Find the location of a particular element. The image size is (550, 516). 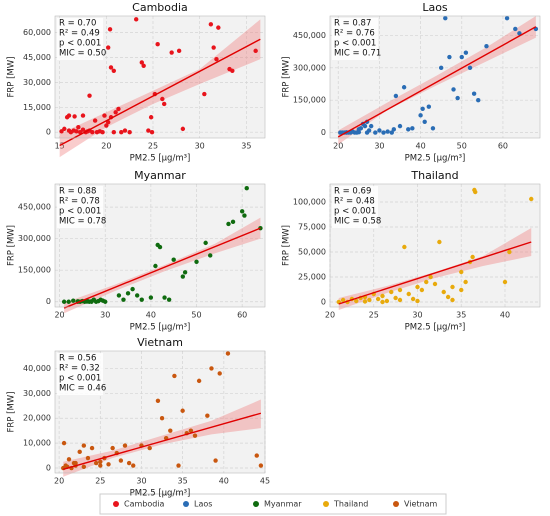

x-tick-label: 60 is located at coordinates (503, 146).